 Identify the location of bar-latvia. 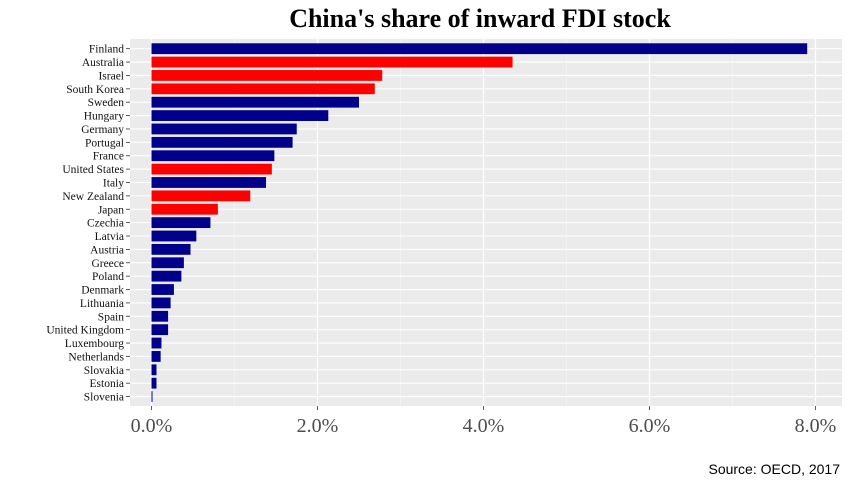
(174, 236).